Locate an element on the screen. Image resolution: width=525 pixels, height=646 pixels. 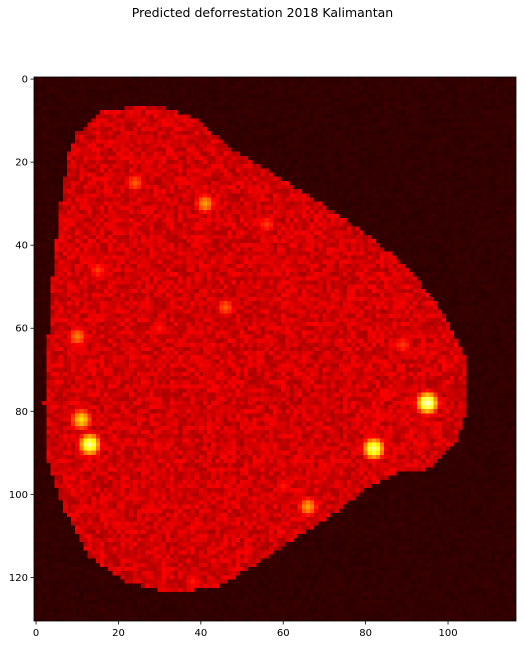
y-tick-label: 80 is located at coordinates (21, 412).